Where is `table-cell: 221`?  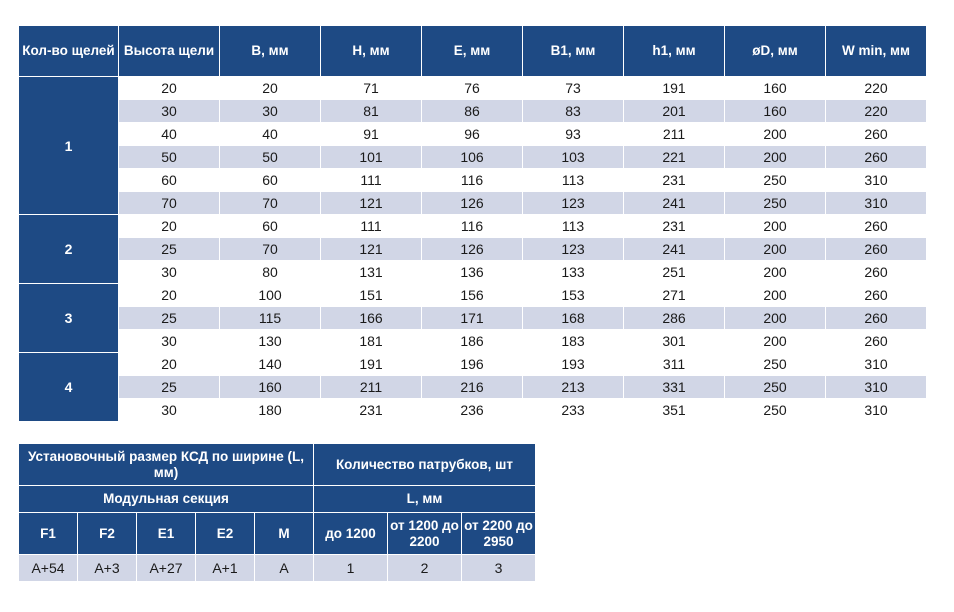
table-cell: 221 is located at coordinates (674, 157).